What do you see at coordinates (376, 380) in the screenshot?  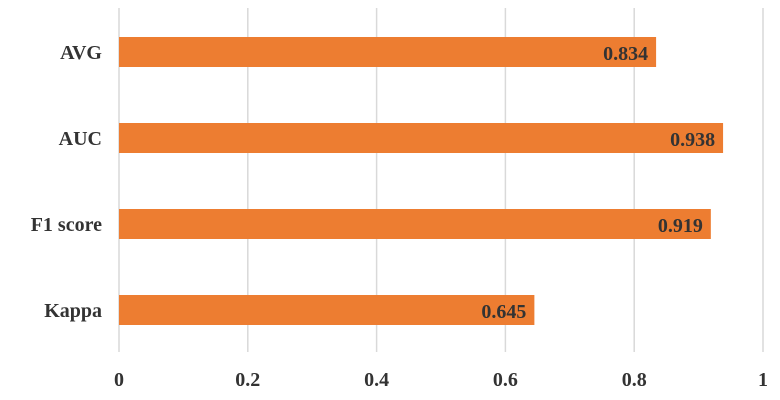 I see `x-tick-label: 0.4` at bounding box center [376, 380].